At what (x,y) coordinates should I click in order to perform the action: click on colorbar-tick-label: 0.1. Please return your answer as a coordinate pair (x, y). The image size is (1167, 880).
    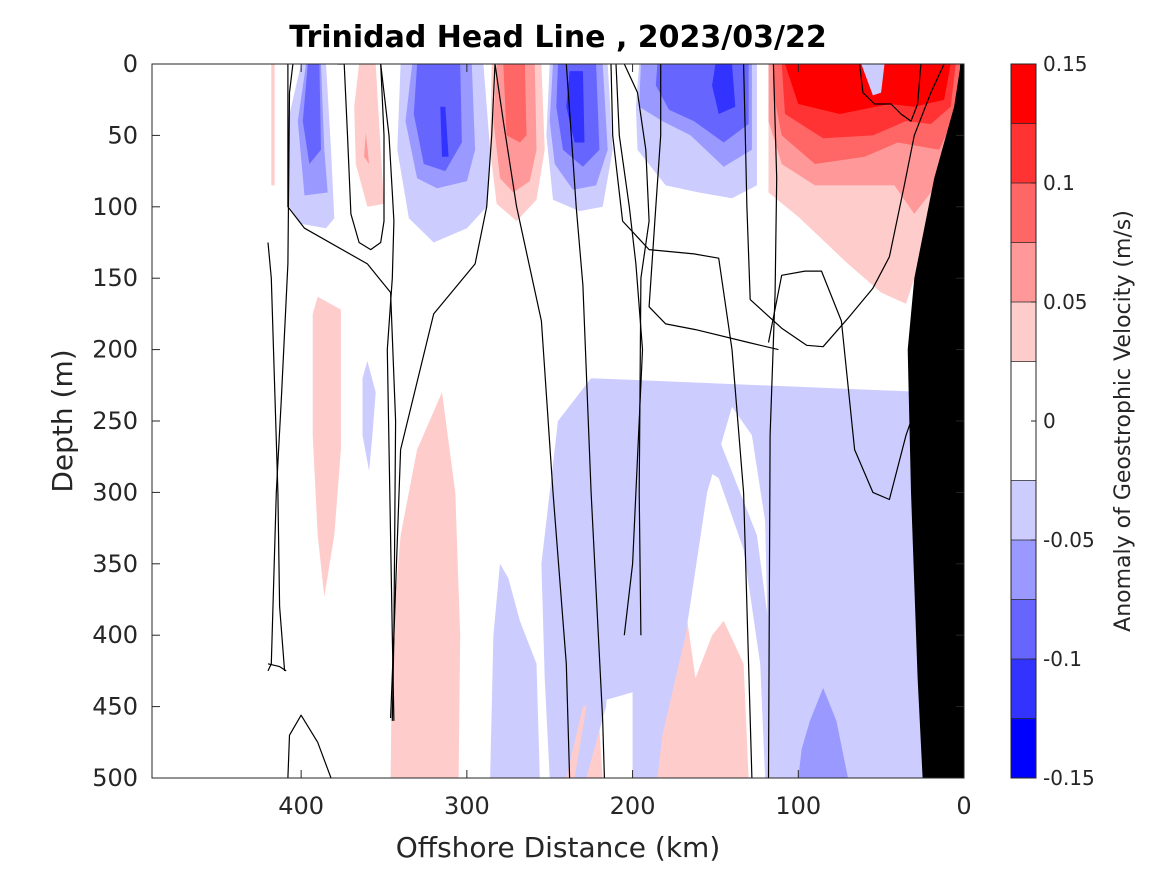
    Looking at the image, I should click on (1059, 183).